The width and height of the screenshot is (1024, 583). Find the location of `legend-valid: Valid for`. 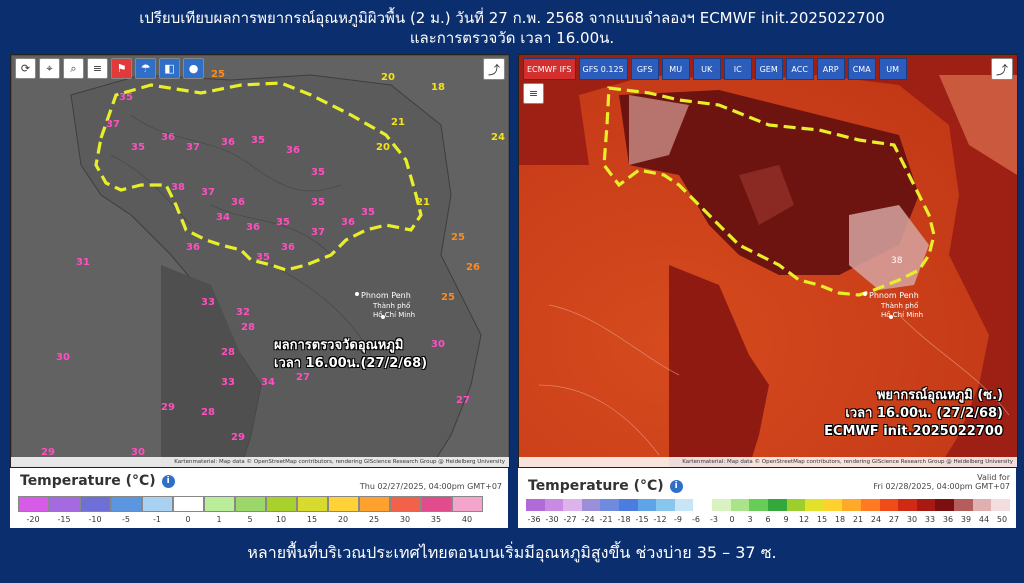

legend-valid: Valid for is located at coordinates (993, 477).